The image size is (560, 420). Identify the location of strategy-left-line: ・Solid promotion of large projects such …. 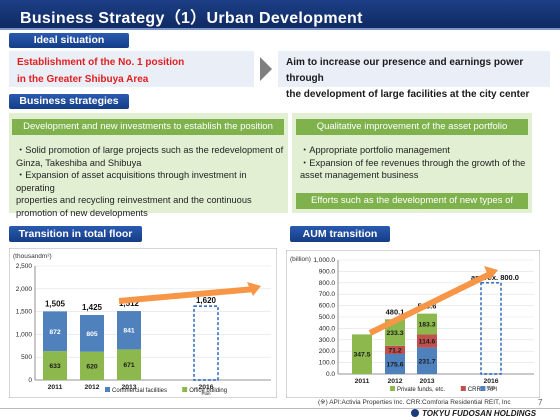
(150, 150).